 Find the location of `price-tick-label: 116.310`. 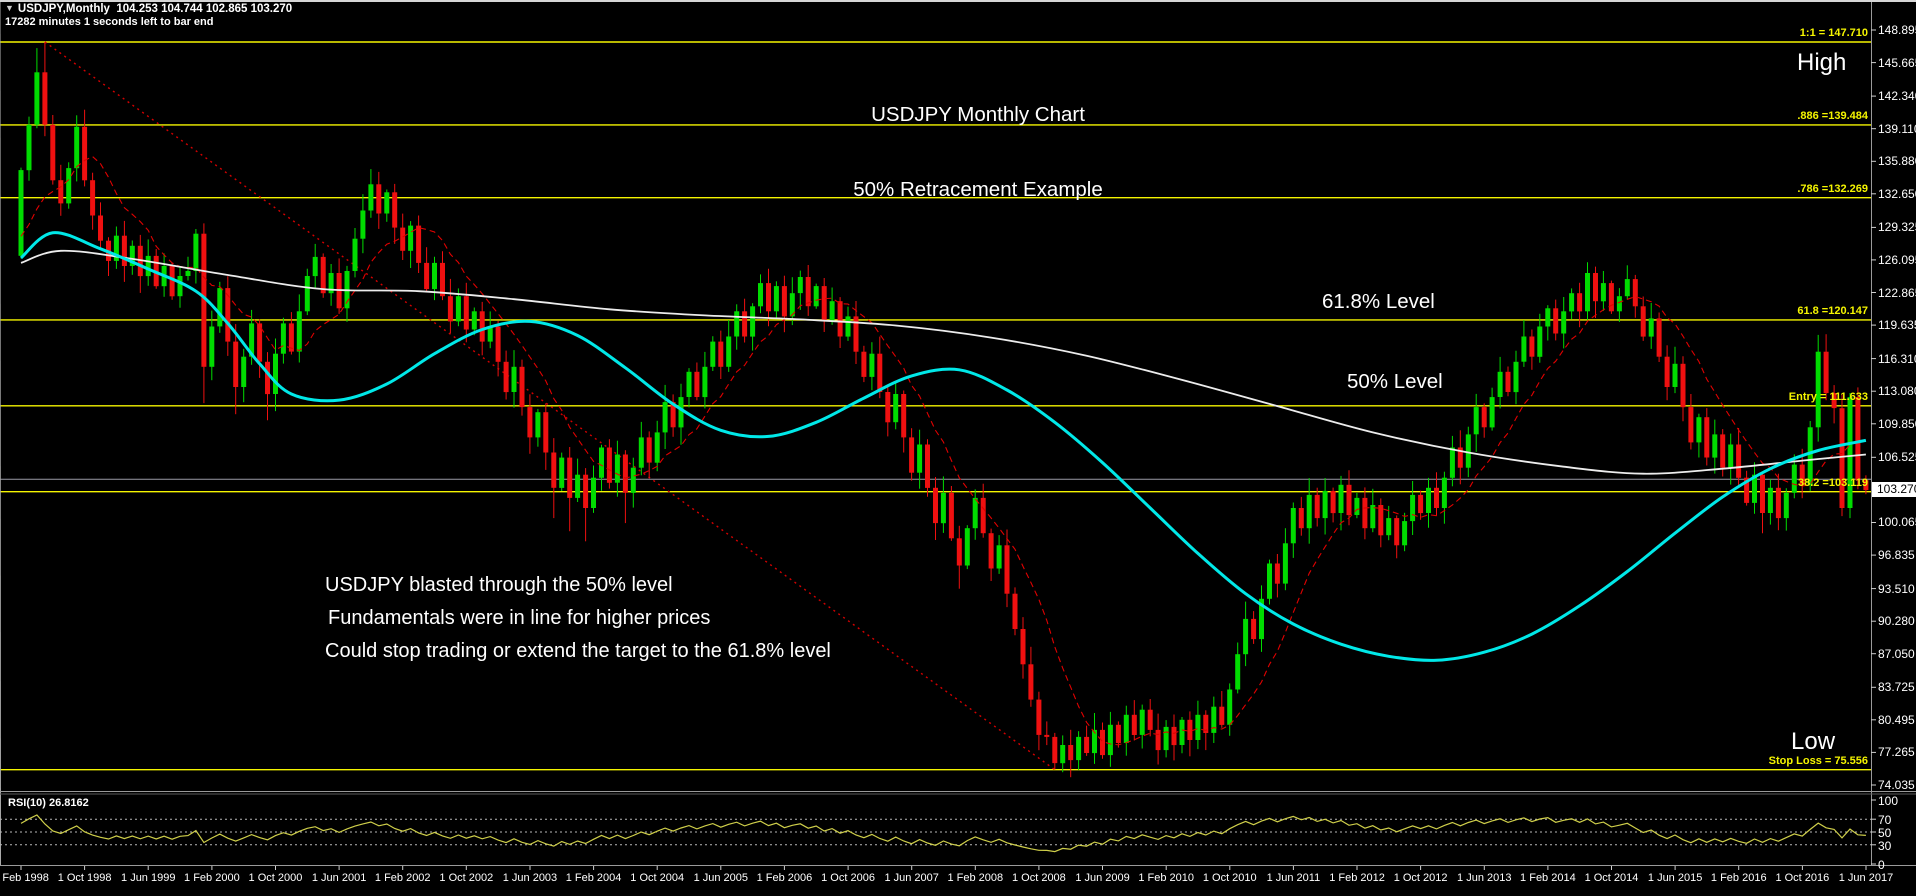

price-tick-label: 116.310 is located at coordinates (1897, 358).